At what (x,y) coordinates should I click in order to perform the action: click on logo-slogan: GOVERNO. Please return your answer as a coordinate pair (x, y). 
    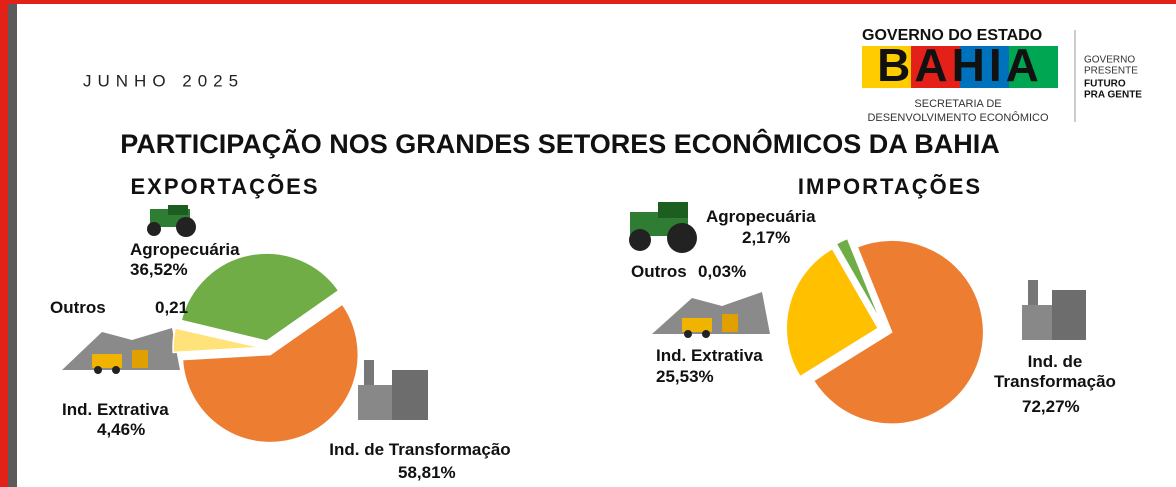
    Looking at the image, I should click on (1109, 60).